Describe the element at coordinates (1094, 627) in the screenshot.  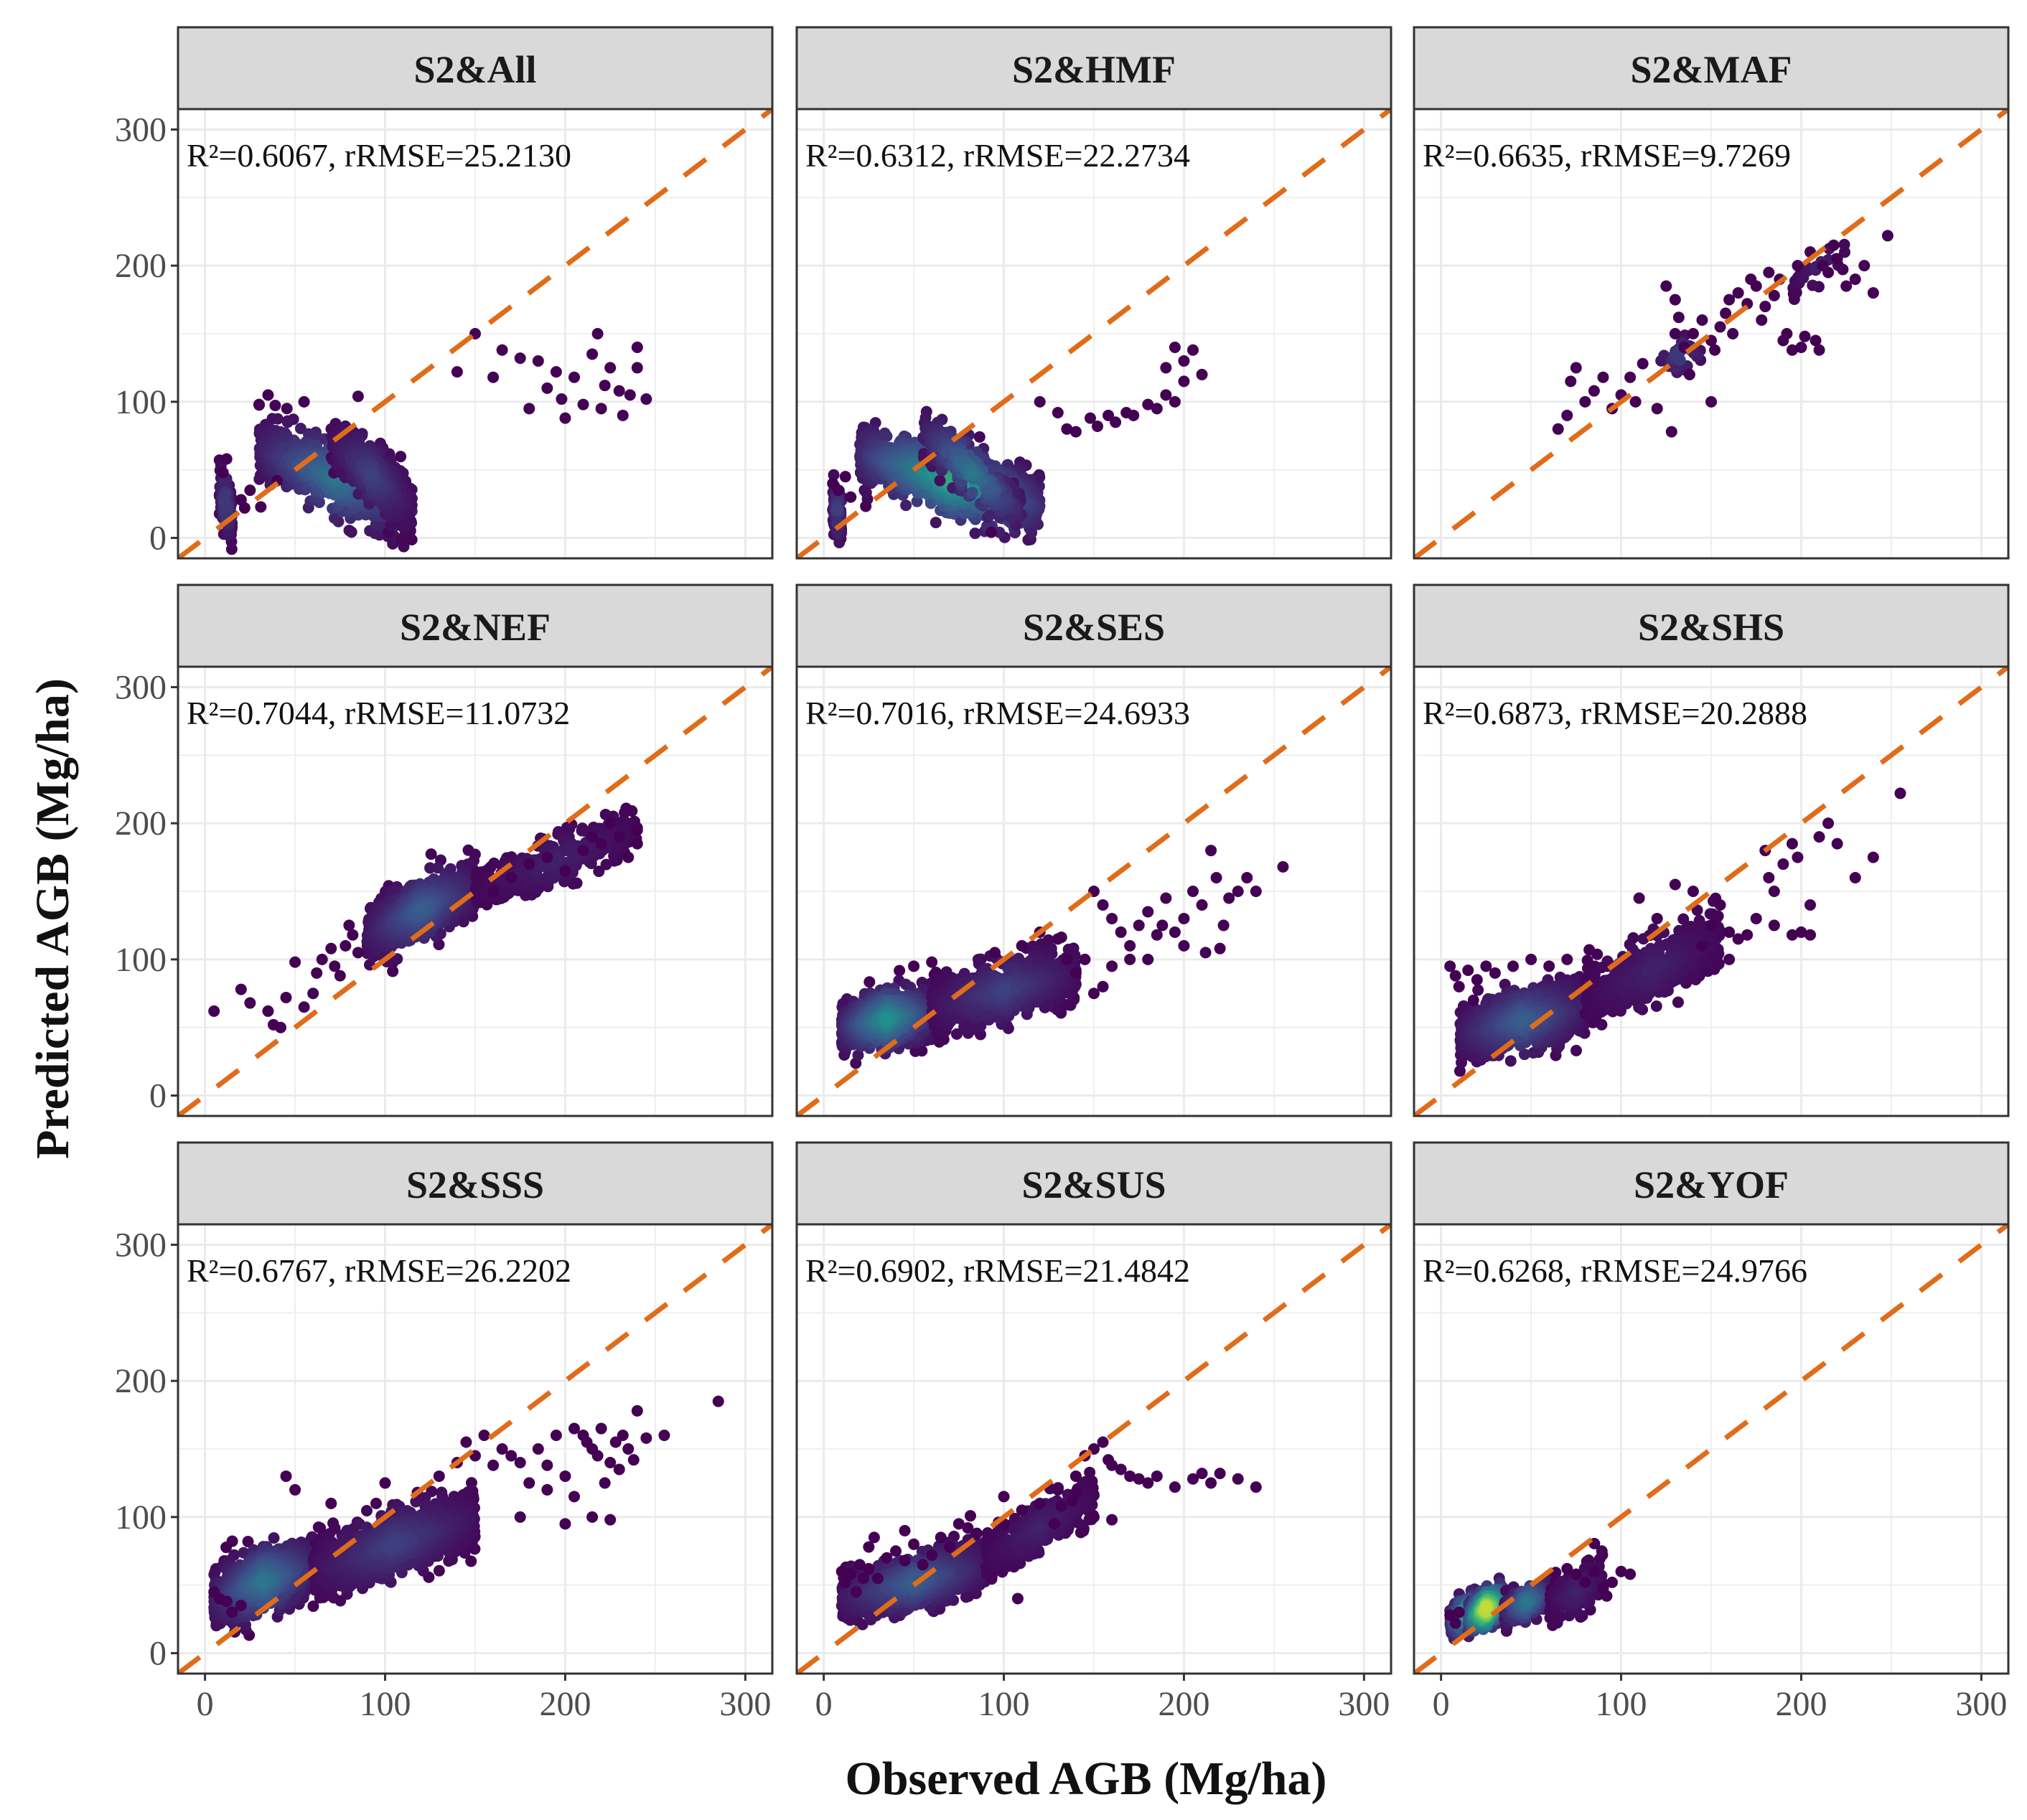
I see `panel-title: S2&SES` at that location.